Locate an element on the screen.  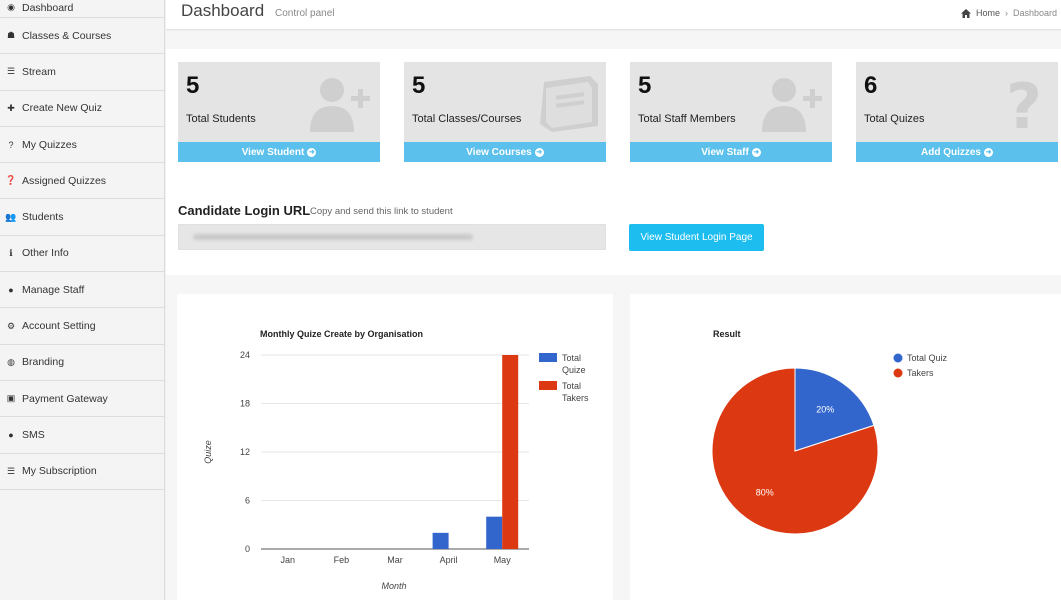
stat-label: Total Classes/Courses is located at coordinates (467, 119).